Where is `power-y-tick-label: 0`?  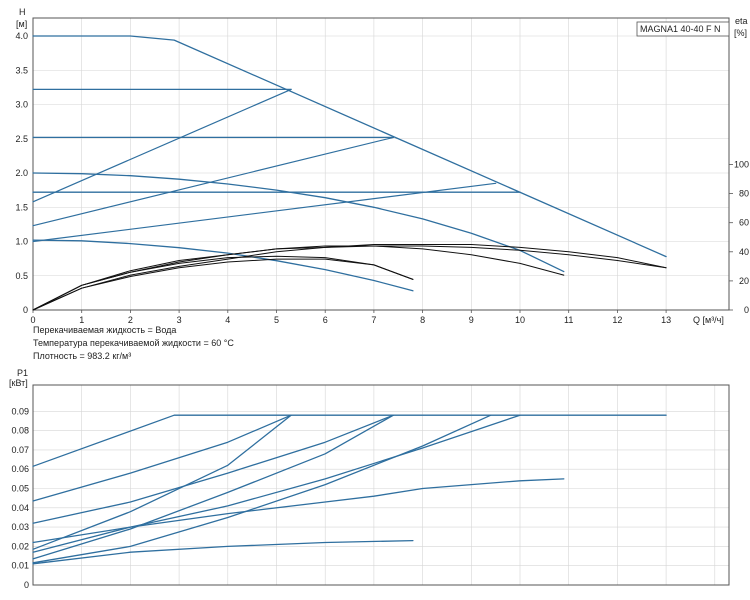
power-y-tick-label: 0 is located at coordinates (26, 585).